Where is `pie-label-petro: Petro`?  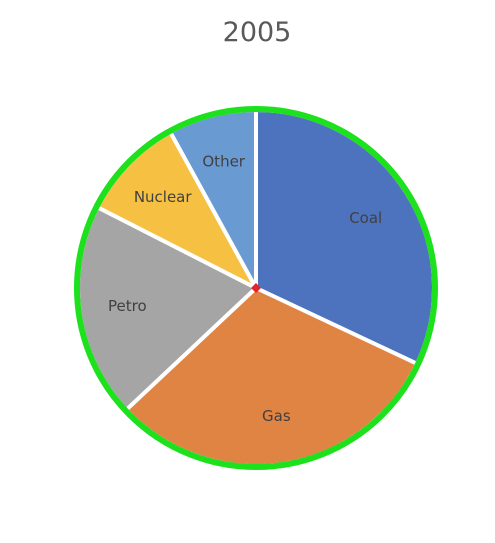
pie-label-petro: Petro is located at coordinates (127, 306).